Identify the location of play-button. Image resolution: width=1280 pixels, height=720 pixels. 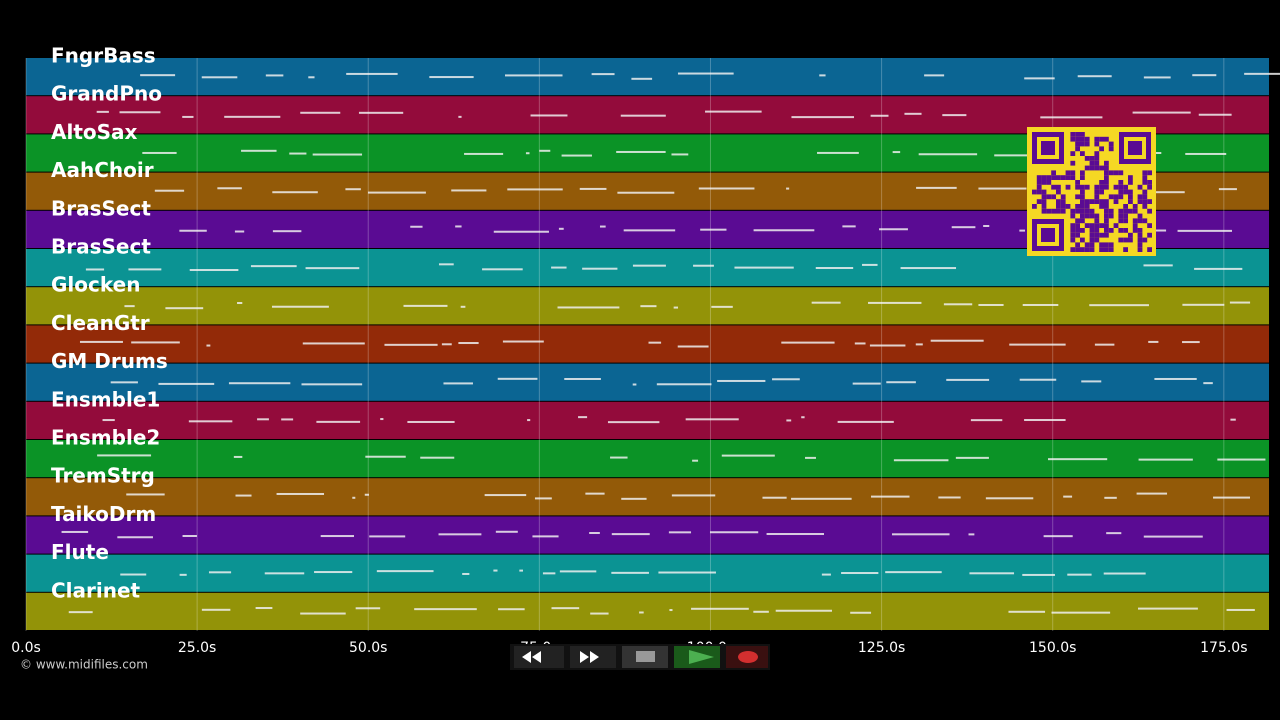
(697, 657).